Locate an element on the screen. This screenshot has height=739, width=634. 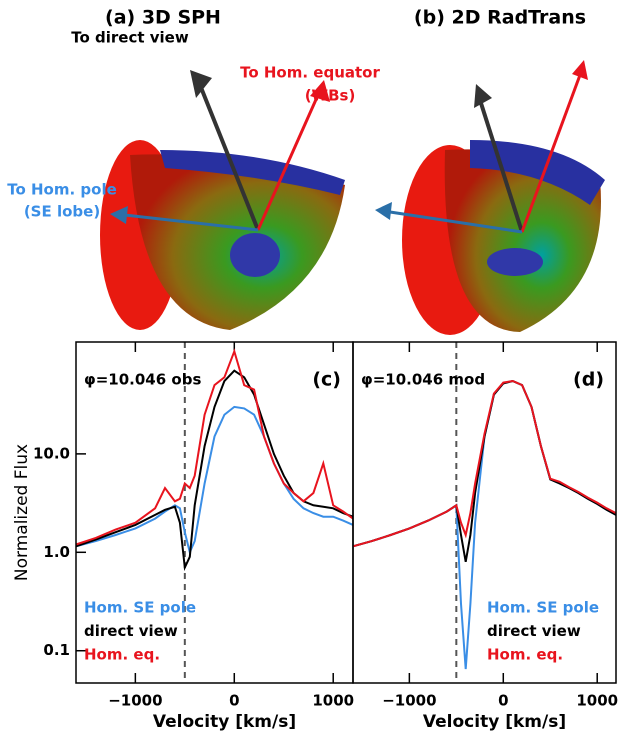
y-axis-label: Normalized Flux is located at coordinates (22, 512).